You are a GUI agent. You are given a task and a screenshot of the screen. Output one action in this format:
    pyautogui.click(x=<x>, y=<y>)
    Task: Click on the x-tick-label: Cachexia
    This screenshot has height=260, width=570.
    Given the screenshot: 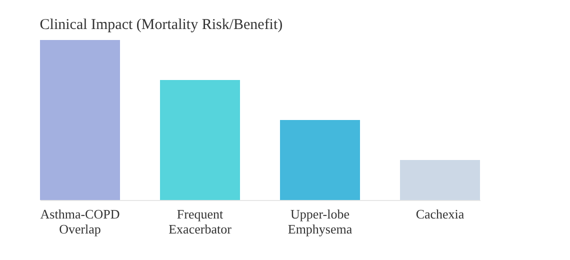 What is the action you would take?
    pyautogui.click(x=440, y=214)
    